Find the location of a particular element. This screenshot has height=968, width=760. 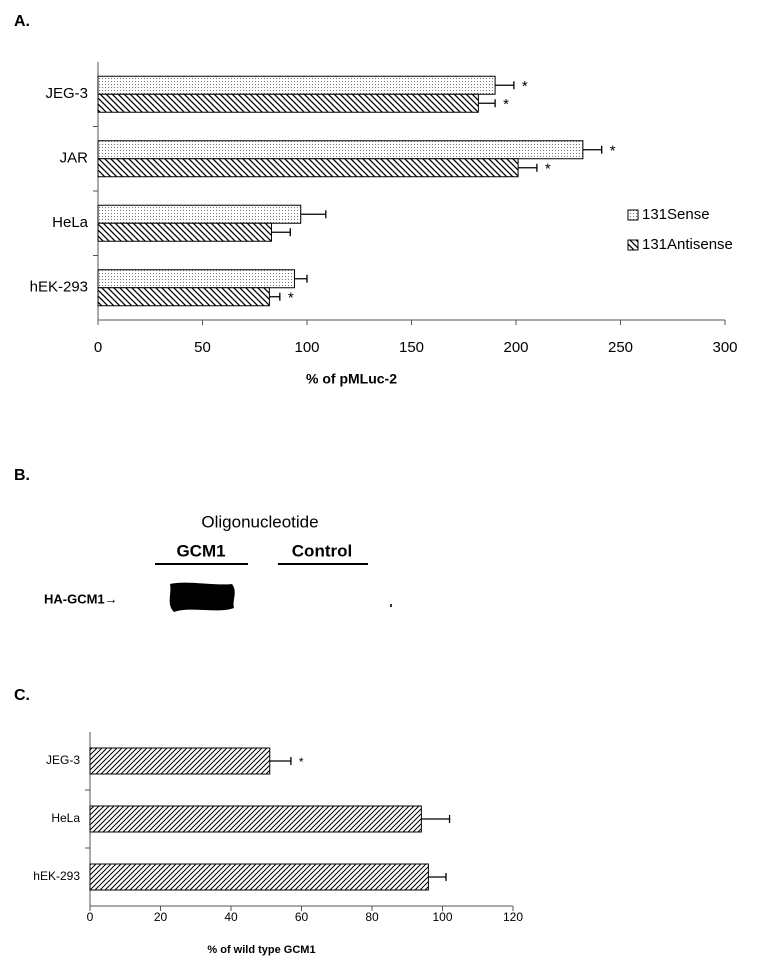

x-axis-label: % of pMLuc-2 is located at coordinates (351, 379).